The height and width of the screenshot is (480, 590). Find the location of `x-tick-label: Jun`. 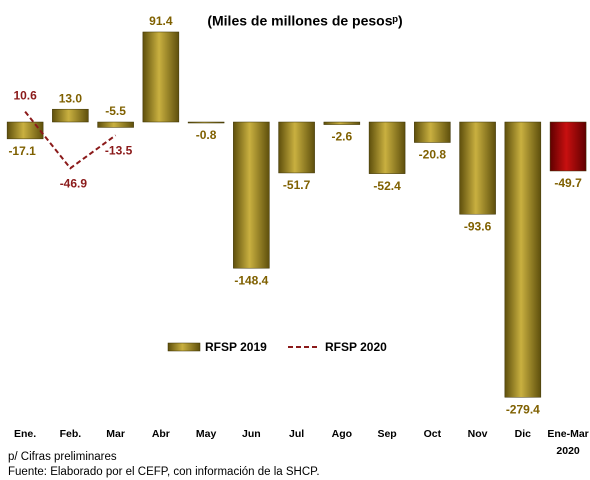

x-tick-label: Jun is located at coordinates (251, 434).